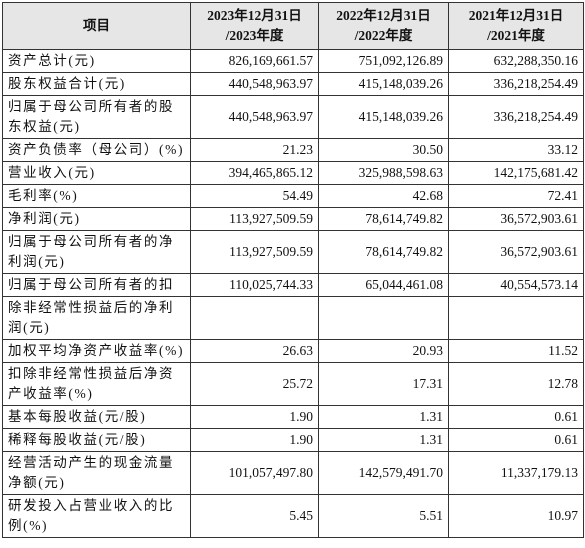  Describe the element at coordinates (516, 15) in the screenshot. I see `header-date: 2021年12月31日` at that location.